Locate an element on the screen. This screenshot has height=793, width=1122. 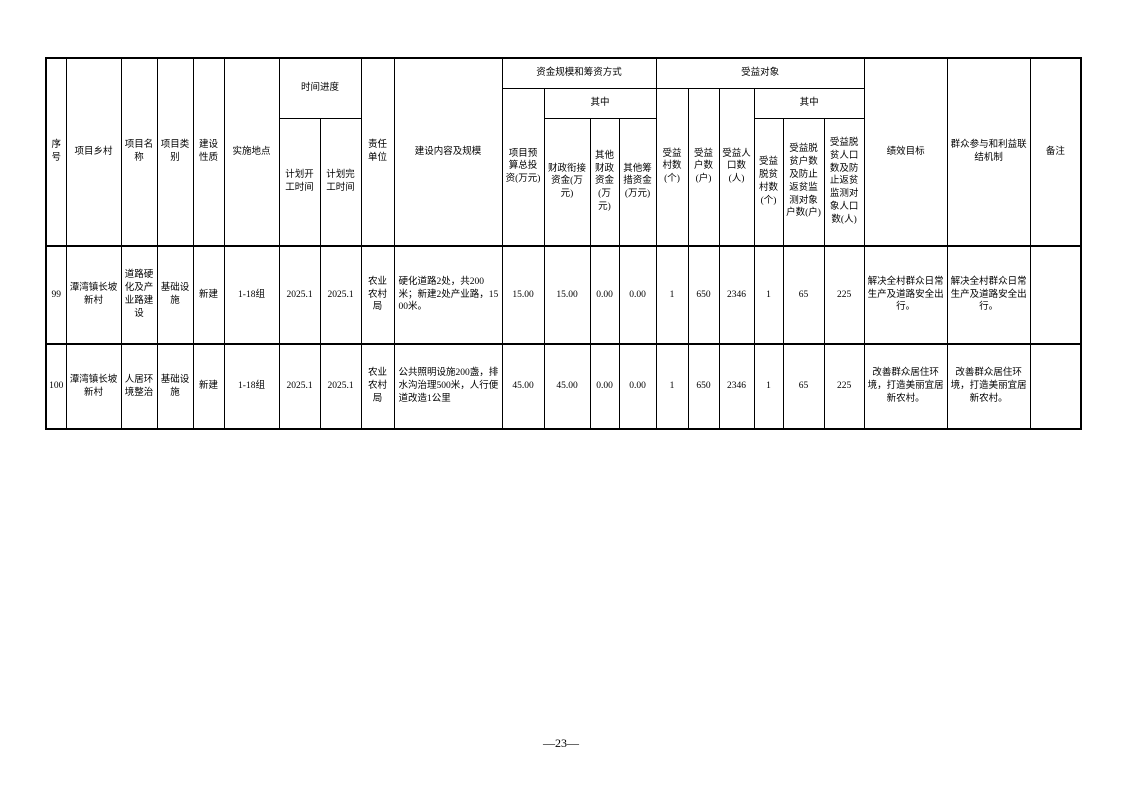
cell-project-name: 道路硬化及产业路建设 is located at coordinates (139, 295).